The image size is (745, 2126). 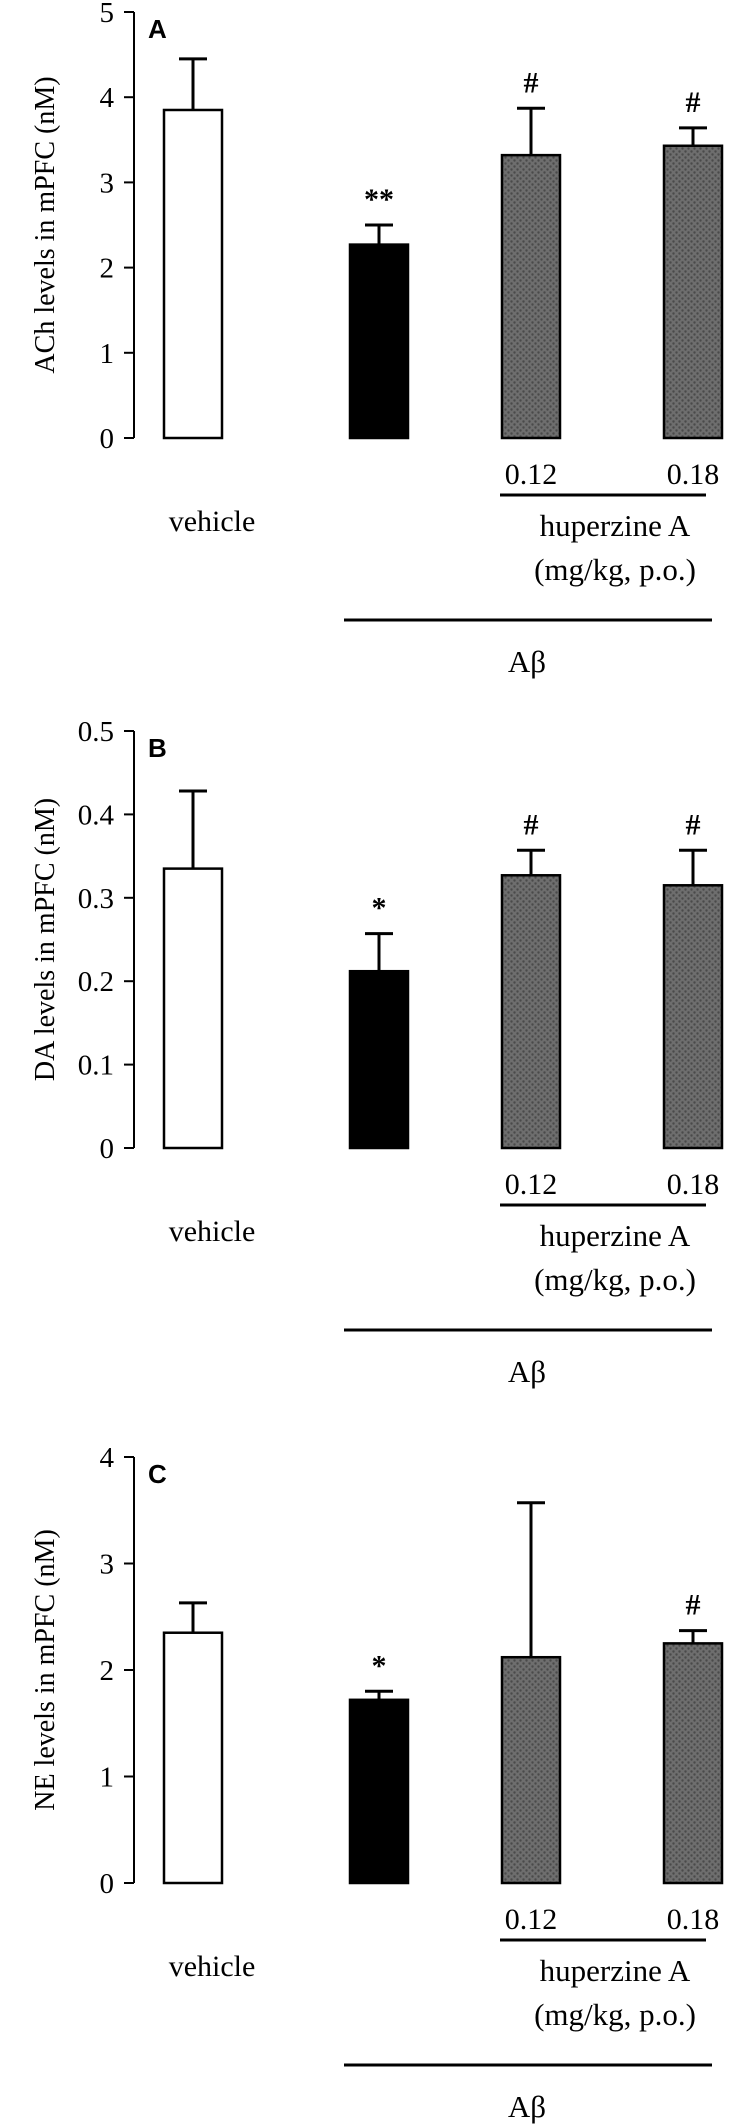 I want to click on y-tick-label: 0.4, so click(x=96, y=815).